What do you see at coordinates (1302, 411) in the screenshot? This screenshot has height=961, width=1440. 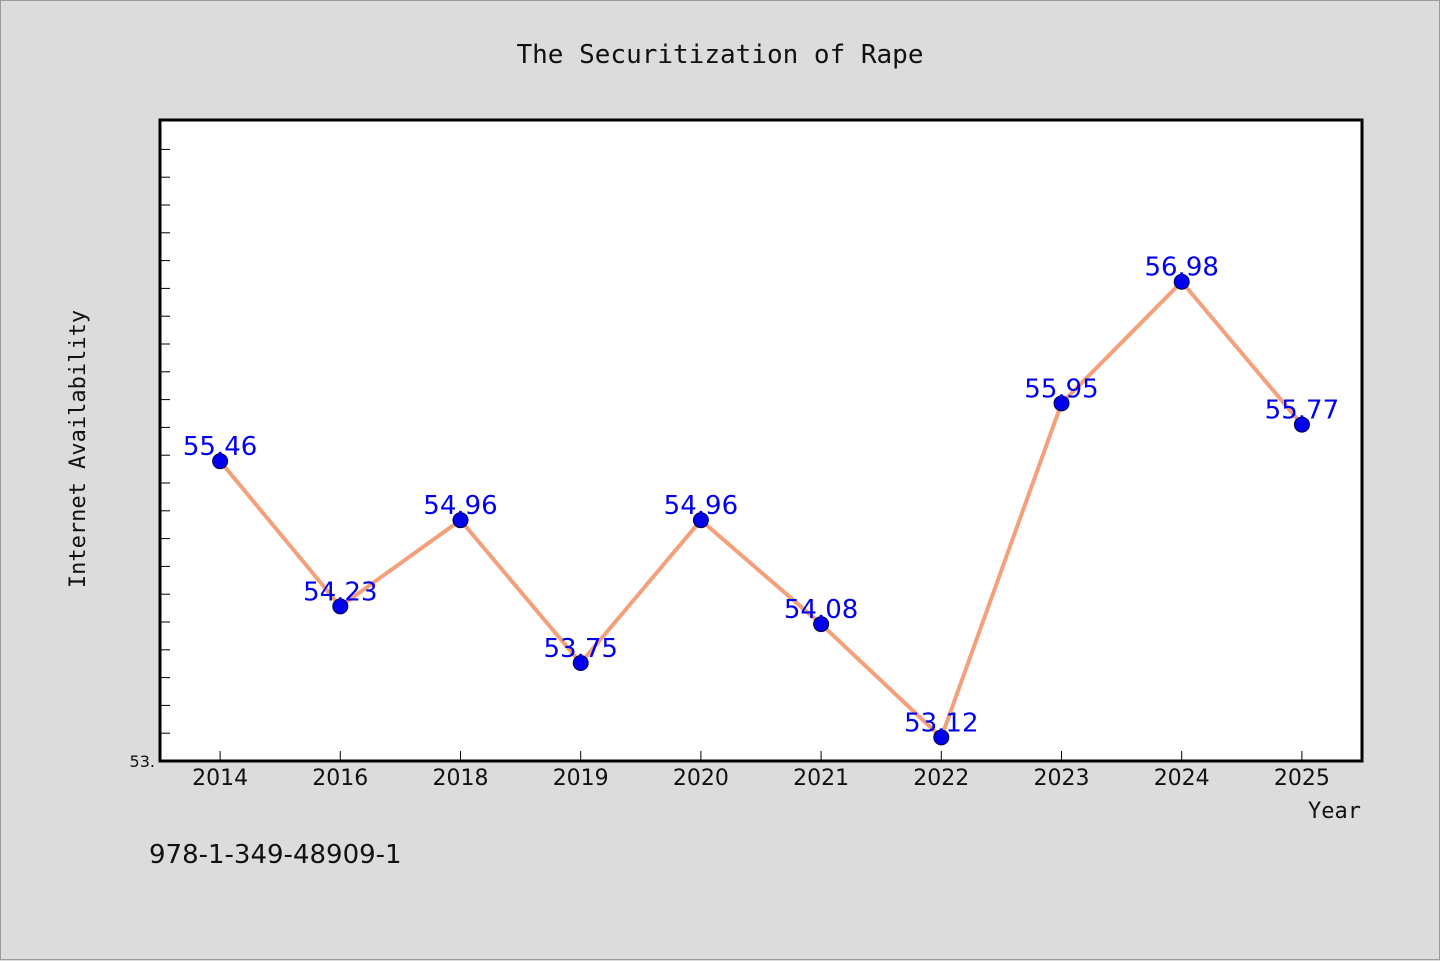 I see `data-label: 55.77` at bounding box center [1302, 411].